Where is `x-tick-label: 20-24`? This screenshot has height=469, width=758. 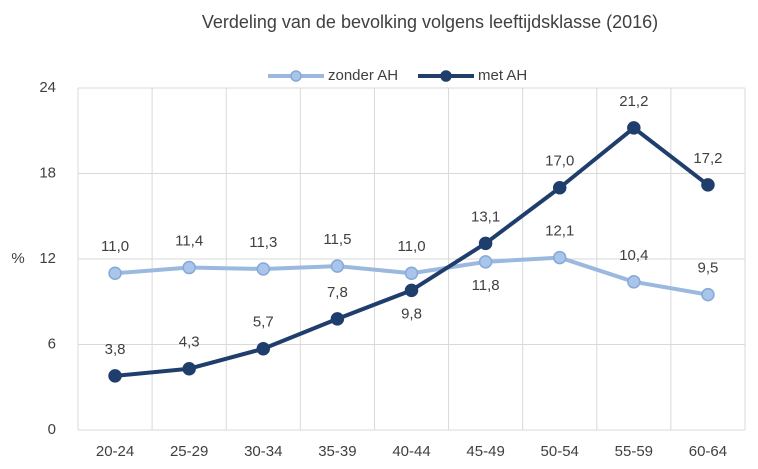
x-tick-label: 20-24 is located at coordinates (115, 451).